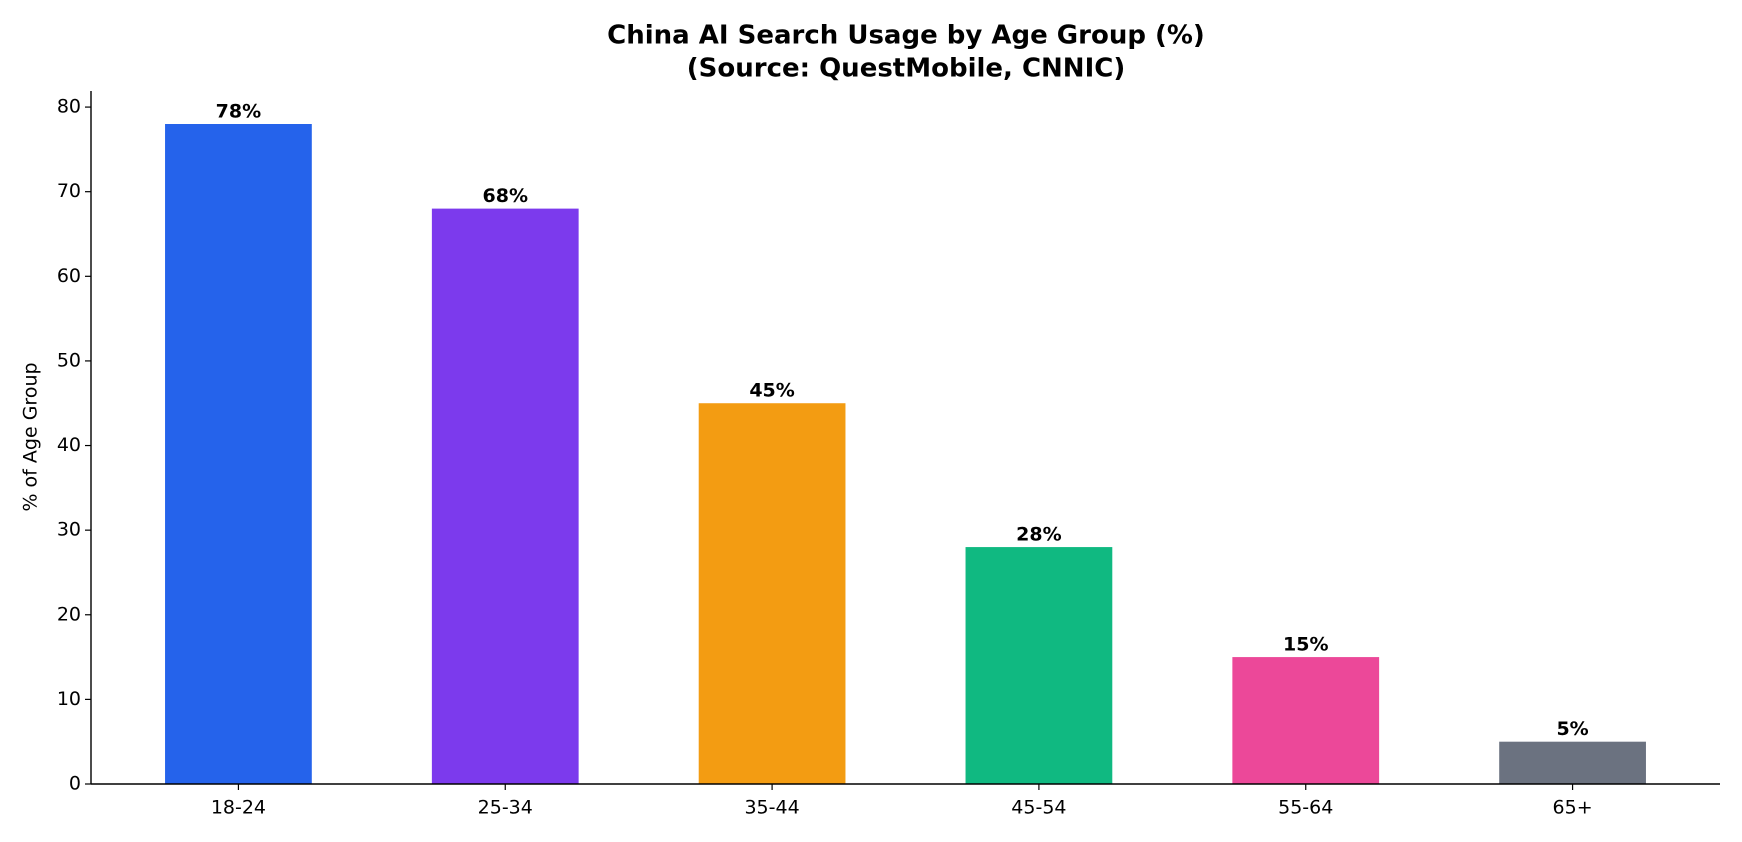 Image resolution: width=1742 pixels, height=842 pixels. What do you see at coordinates (69, 276) in the screenshot?
I see `y-tick-label: 60` at bounding box center [69, 276].